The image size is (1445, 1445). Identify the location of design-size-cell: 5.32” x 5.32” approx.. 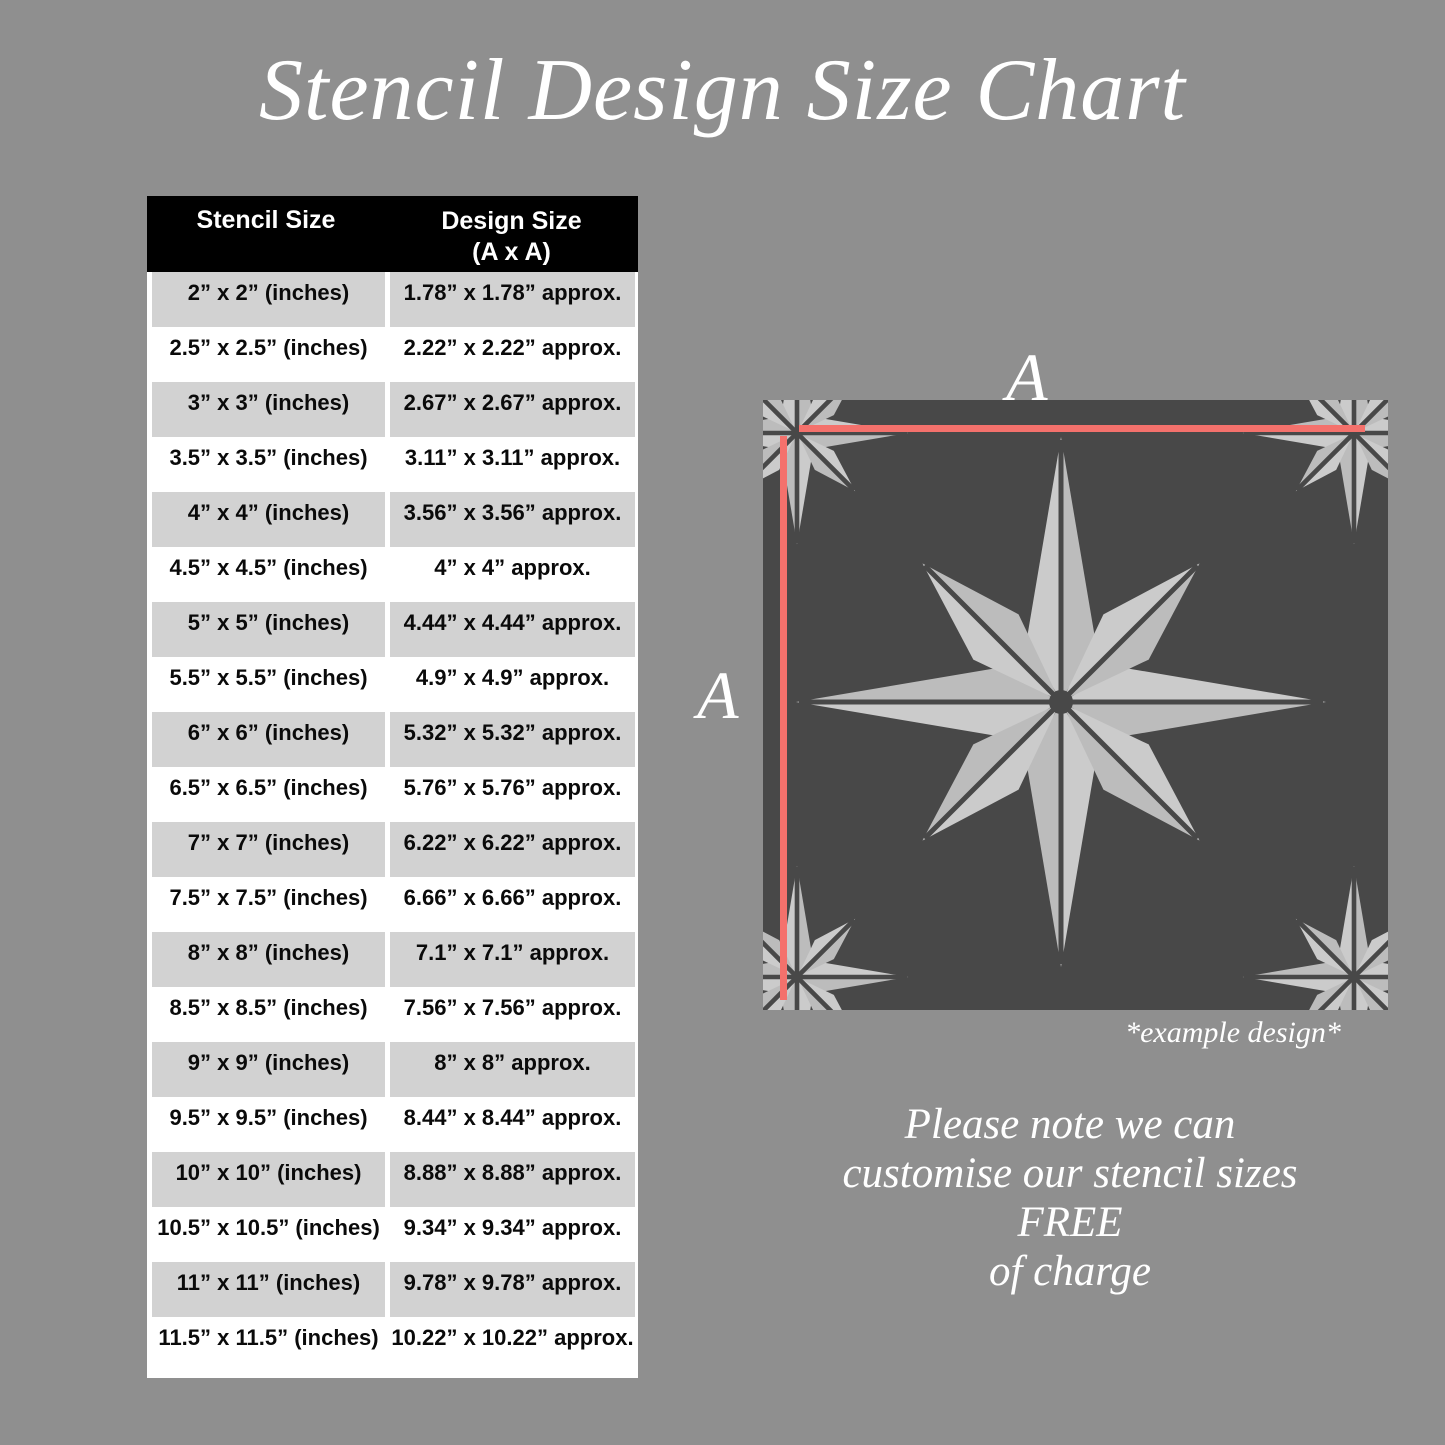
(512, 732).